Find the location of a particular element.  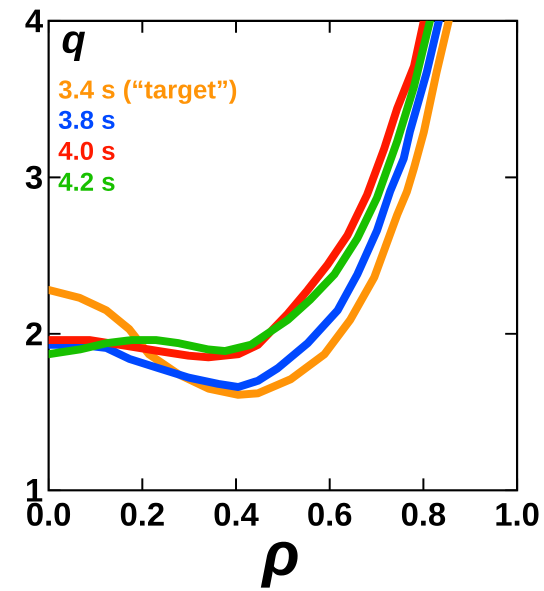

x-tick-label: 1.0 is located at coordinates (517, 514).